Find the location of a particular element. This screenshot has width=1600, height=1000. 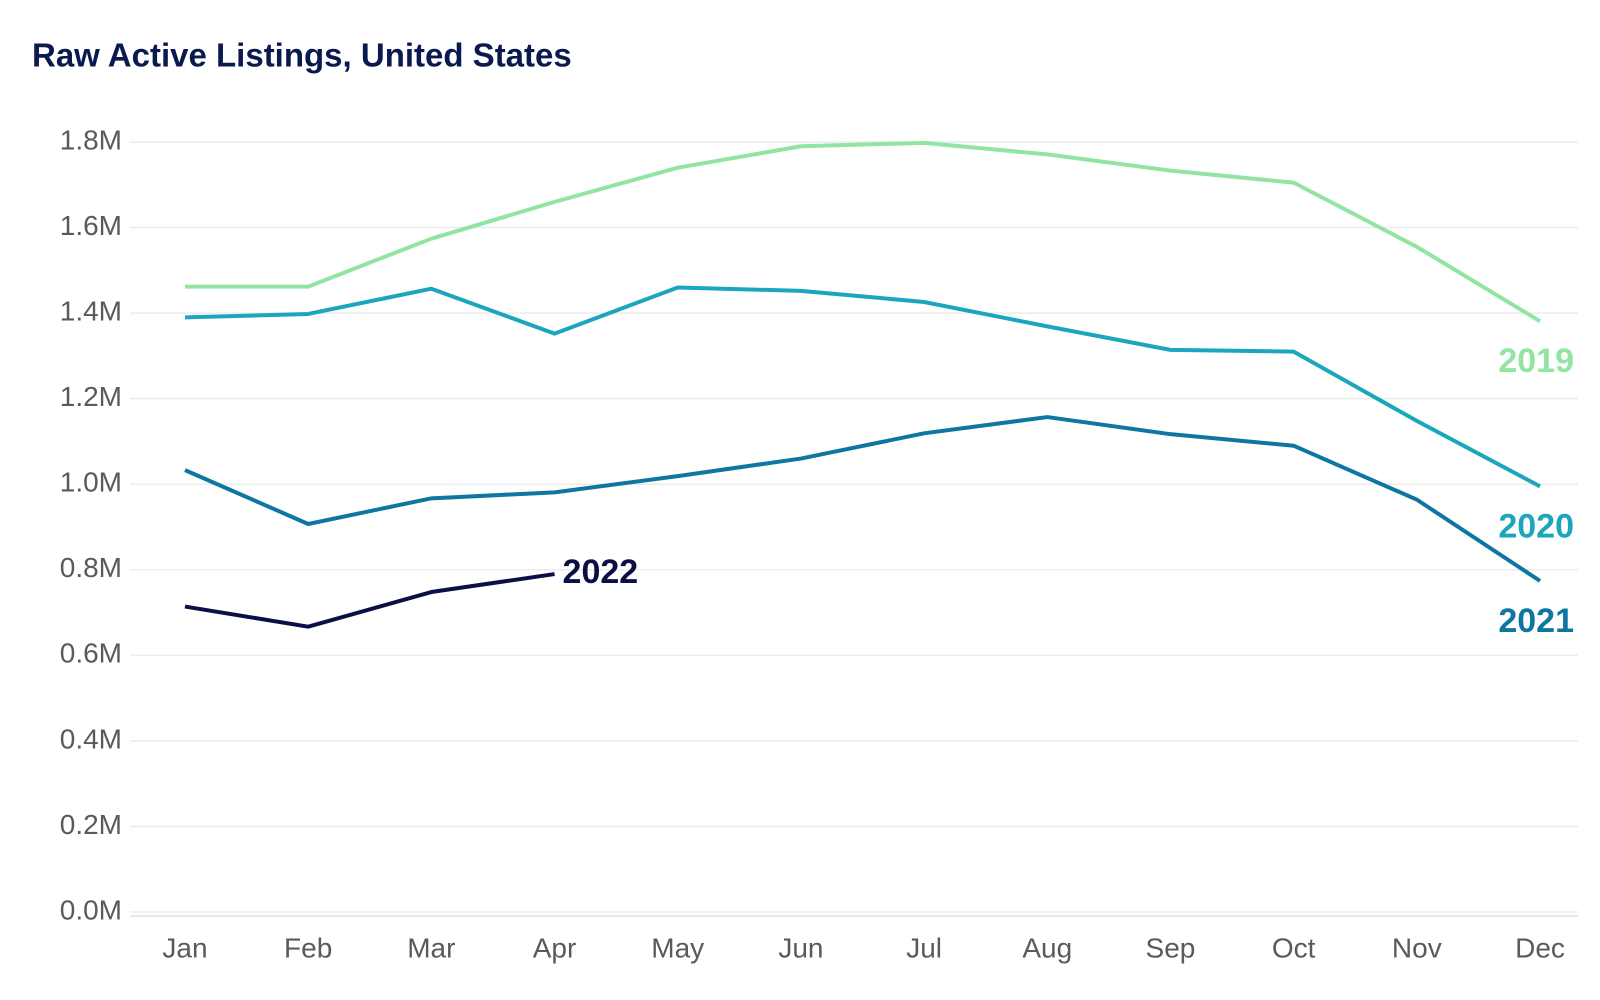

x-tick-label: Nov is located at coordinates (1417, 947).